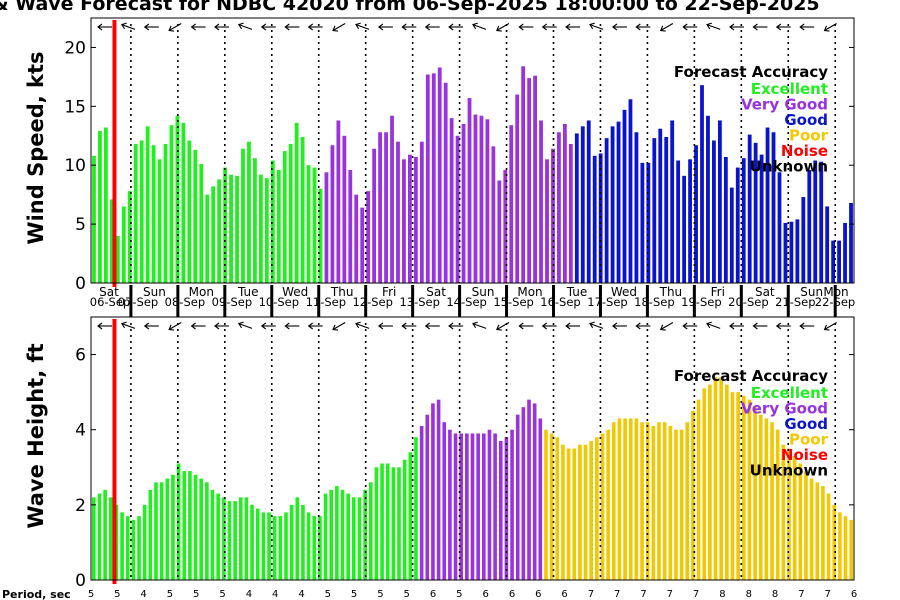 The image size is (900, 600). Describe the element at coordinates (185, 302) in the screenshot. I see `date-label: 08-Sep` at that location.